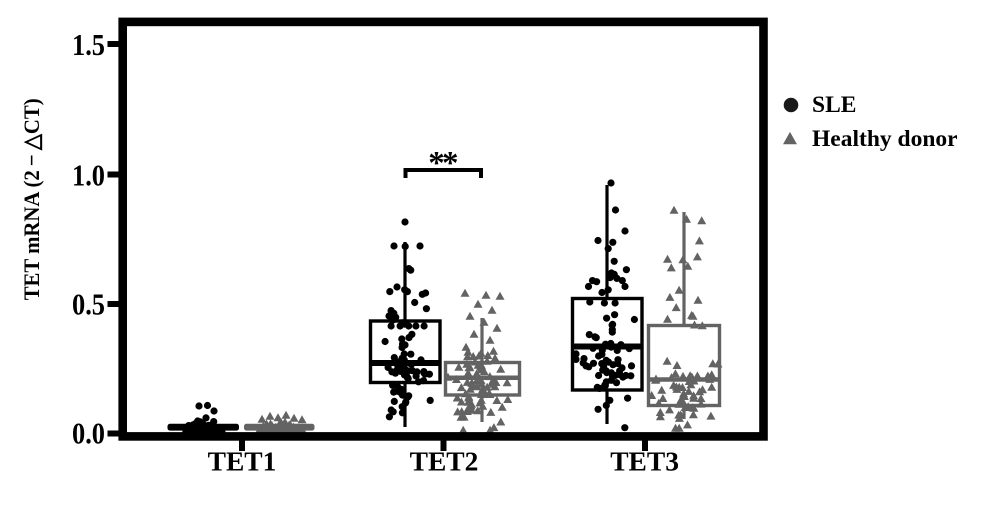  What do you see at coordinates (88, 45) in the screenshot?
I see `svg-text: 1.5` at bounding box center [88, 45].